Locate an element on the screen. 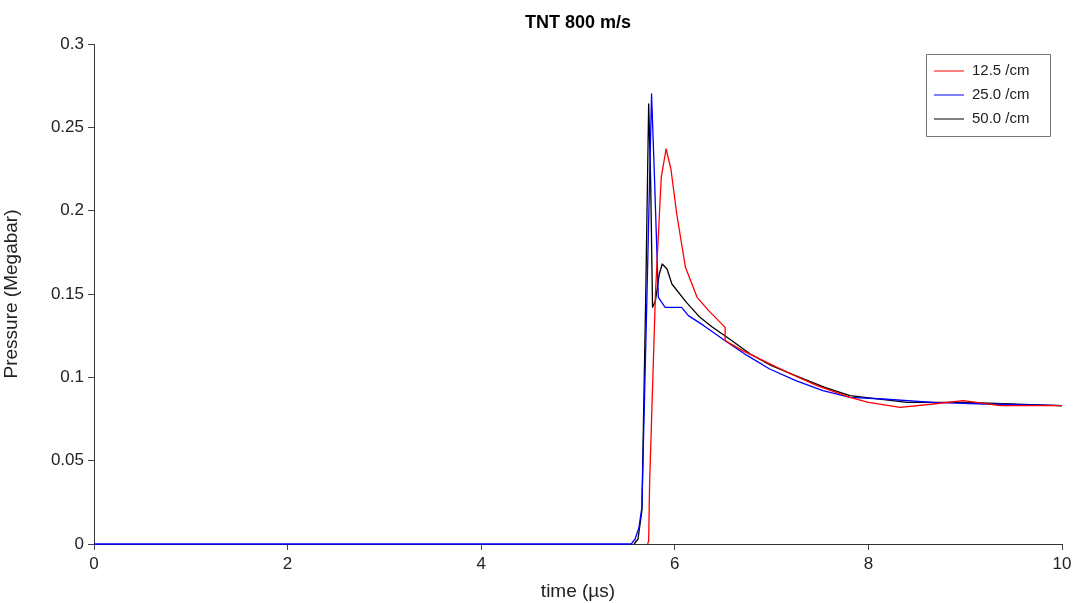  x-tick-label: 2 is located at coordinates (287, 563).